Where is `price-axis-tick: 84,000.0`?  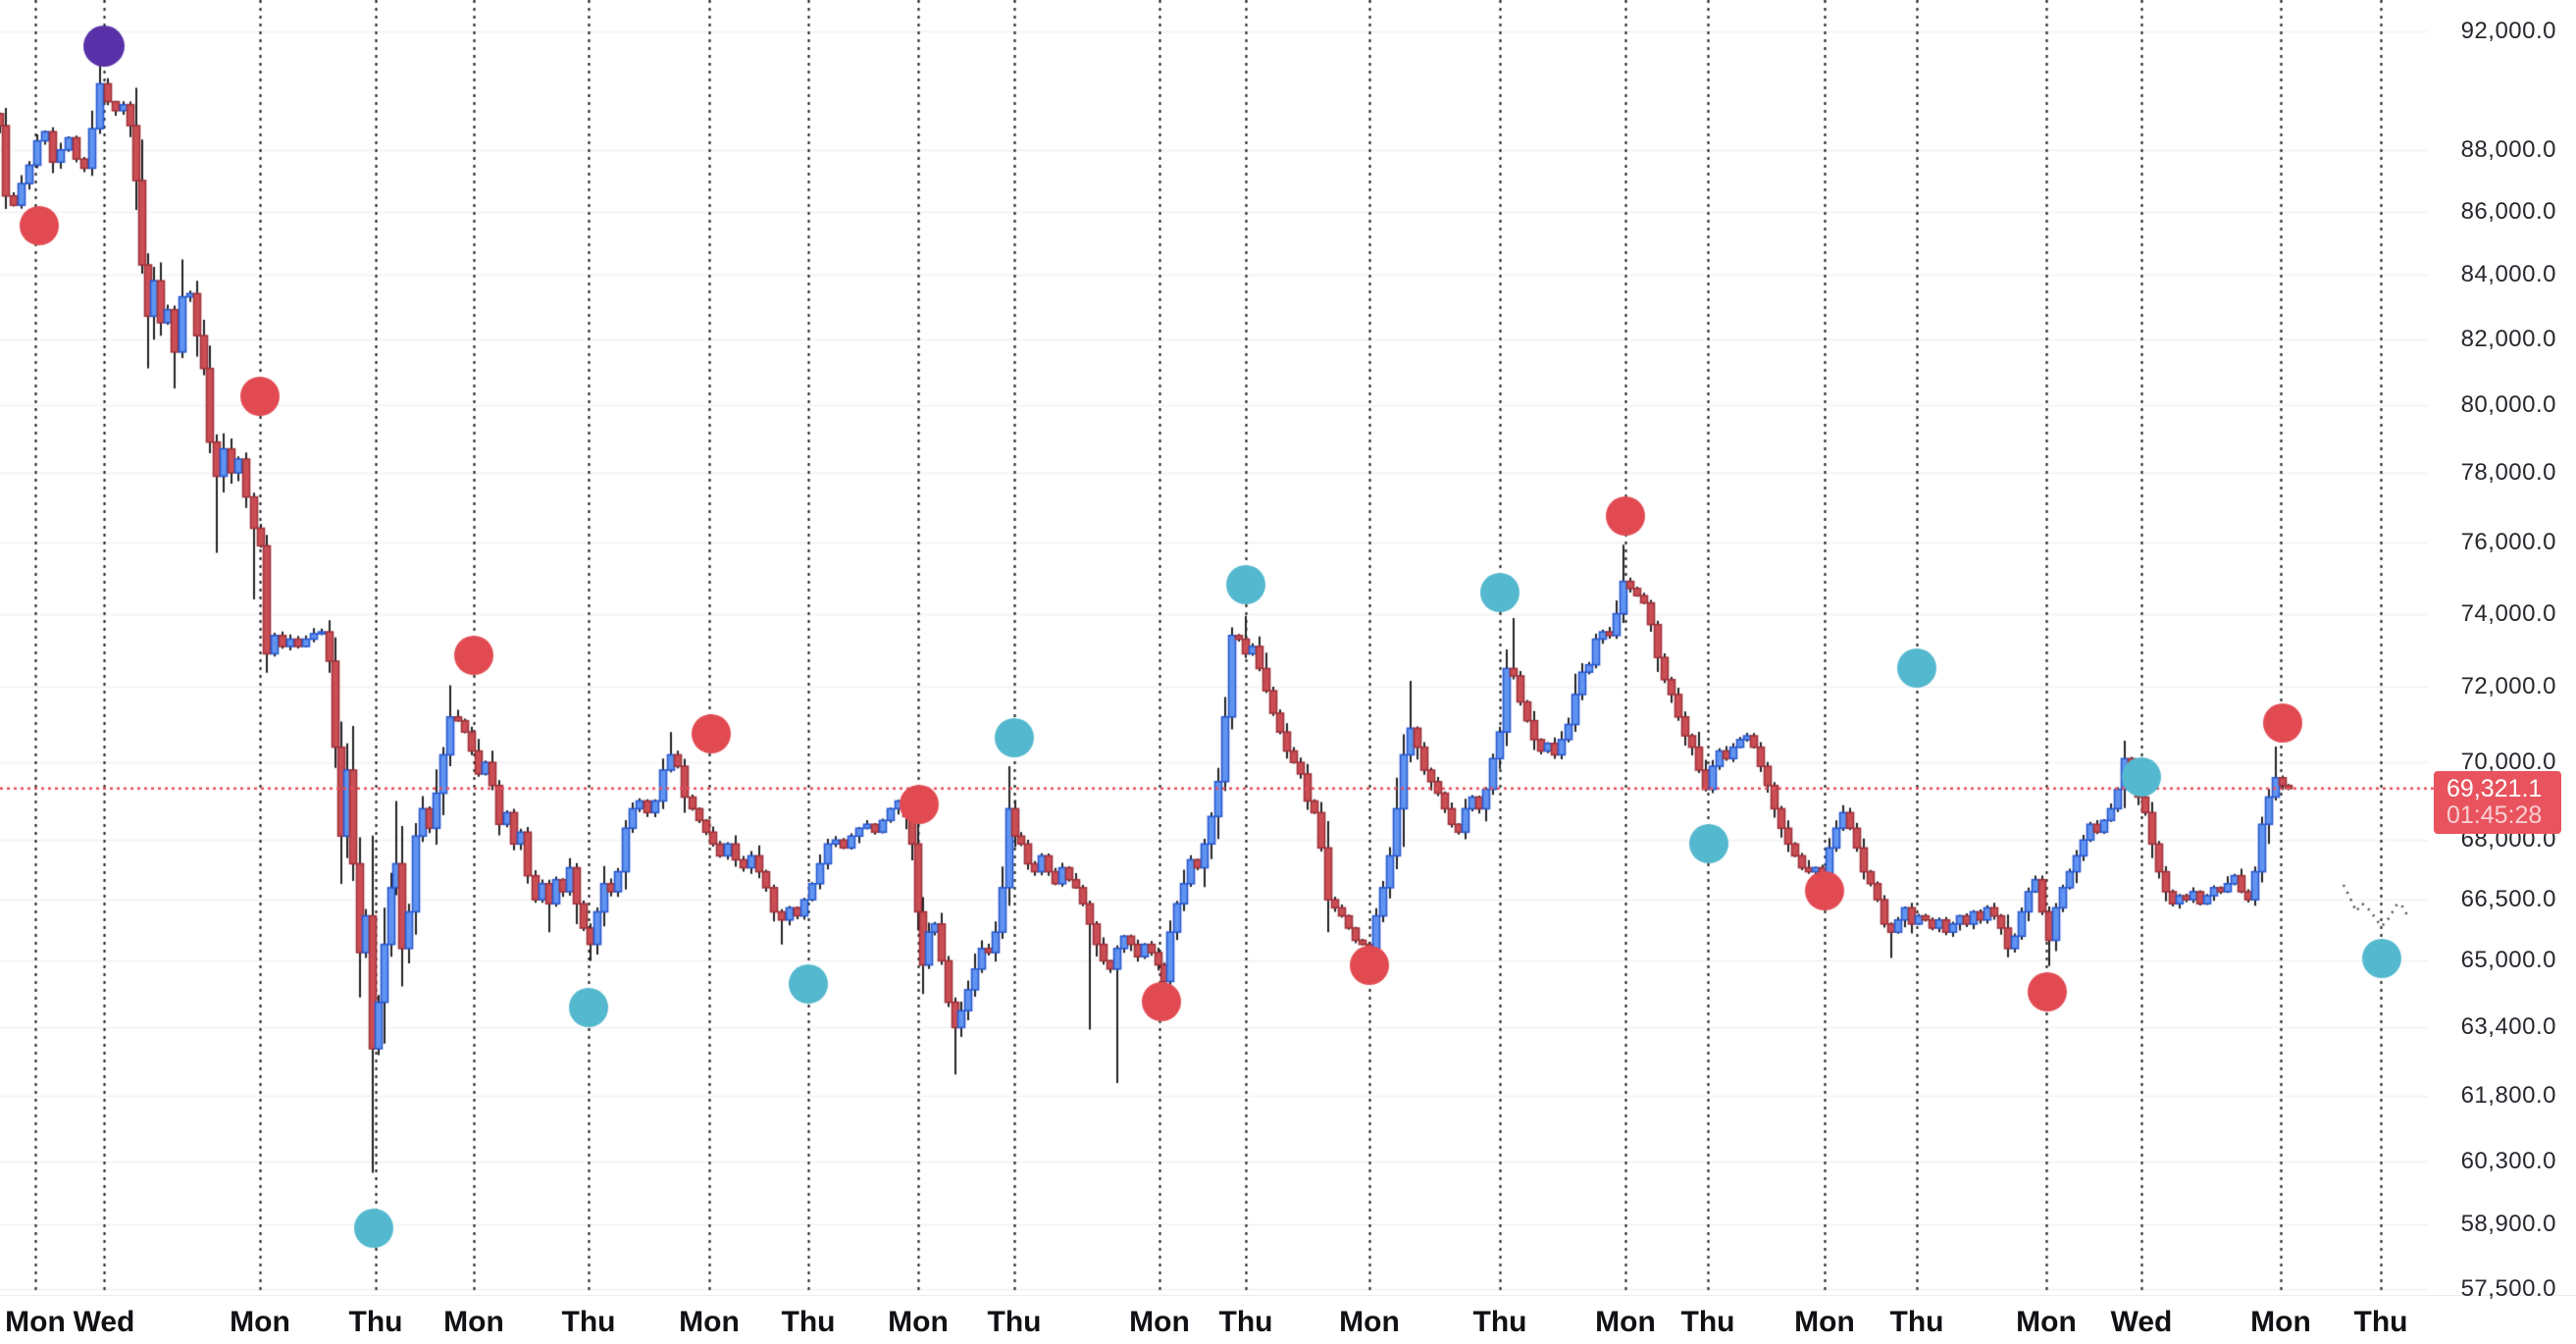
price-axis-tick: 84,000.0 is located at coordinates (2508, 274).